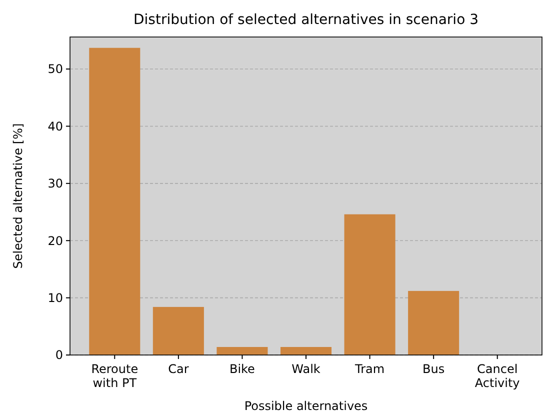 The height and width of the screenshot is (416, 544). What do you see at coordinates (306, 369) in the screenshot?
I see `x-tick-label: Walk` at bounding box center [306, 369].